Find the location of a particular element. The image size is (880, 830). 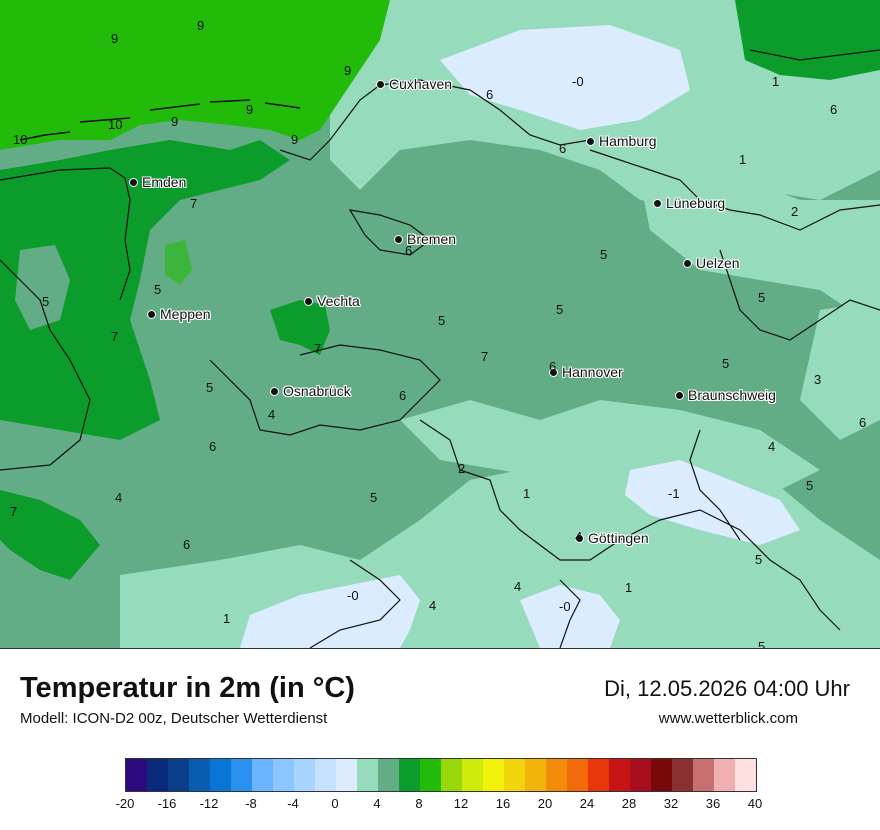

city-label: Uelzen is located at coordinates (718, 263).